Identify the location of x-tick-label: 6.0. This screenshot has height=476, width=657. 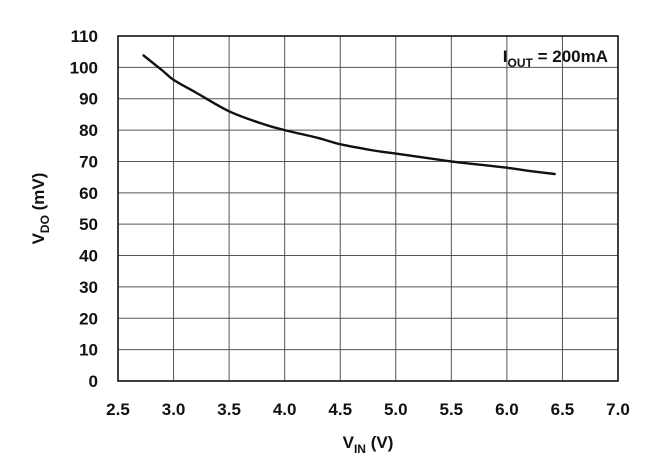
(507, 409).